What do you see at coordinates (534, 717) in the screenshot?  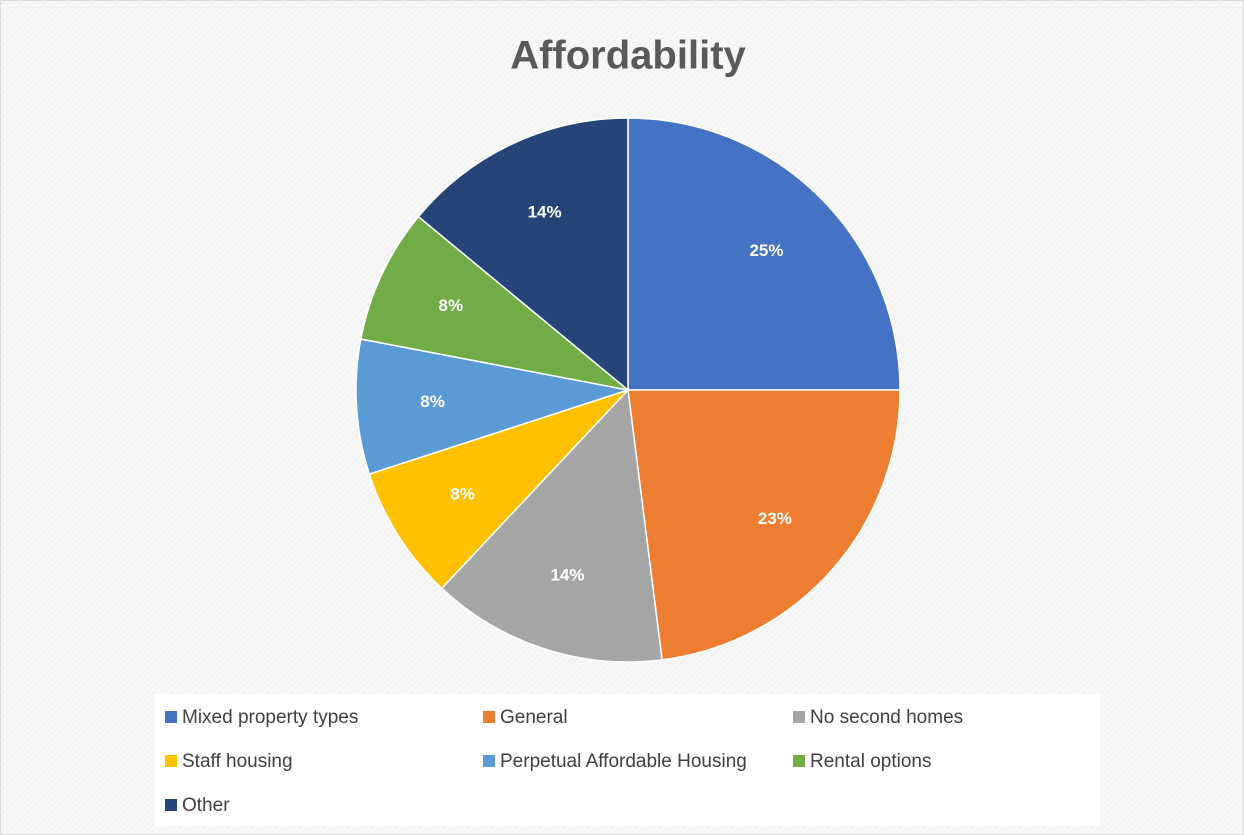 I see `legend-label: General` at bounding box center [534, 717].